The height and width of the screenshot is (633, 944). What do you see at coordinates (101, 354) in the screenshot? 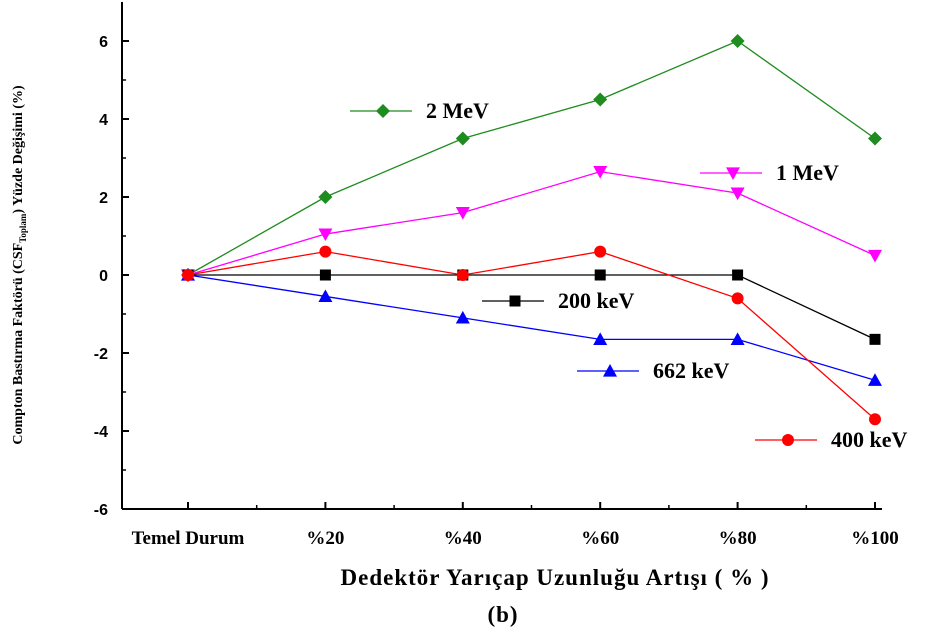
I see `y-tick-label: -2` at bounding box center [101, 354].